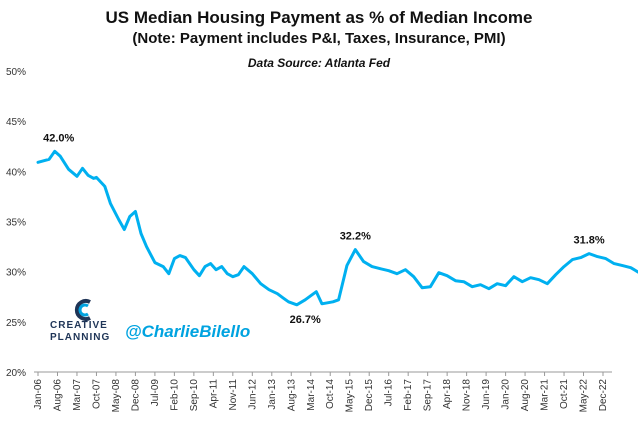 This screenshot has width=638, height=425. What do you see at coordinates (16, 273) in the screenshot?
I see `y-tick-label: 30%` at bounding box center [16, 273].